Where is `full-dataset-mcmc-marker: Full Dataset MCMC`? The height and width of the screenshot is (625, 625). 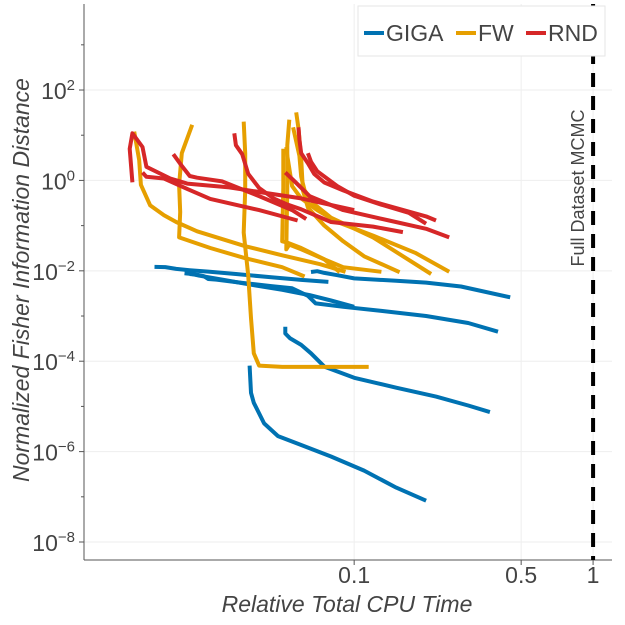
full-dataset-mcmc-marker: Full Dataset MCMC is located at coordinates (582, 282).